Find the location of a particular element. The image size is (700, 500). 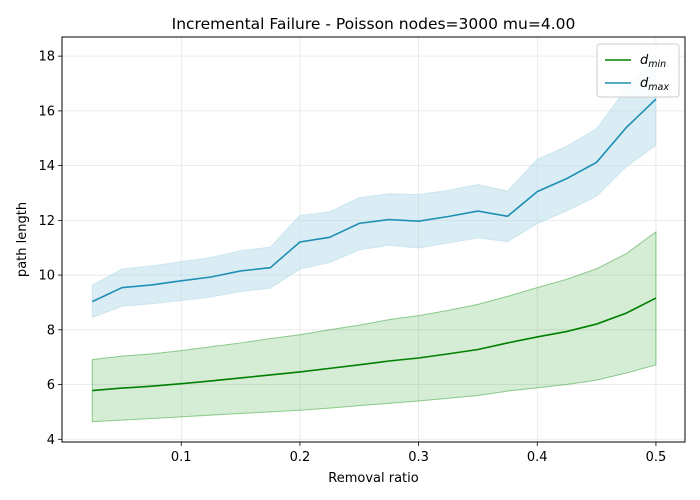

x-axis-ticks: 0.1 0.2 0.3 0.4 0.5 is located at coordinates (418, 453).